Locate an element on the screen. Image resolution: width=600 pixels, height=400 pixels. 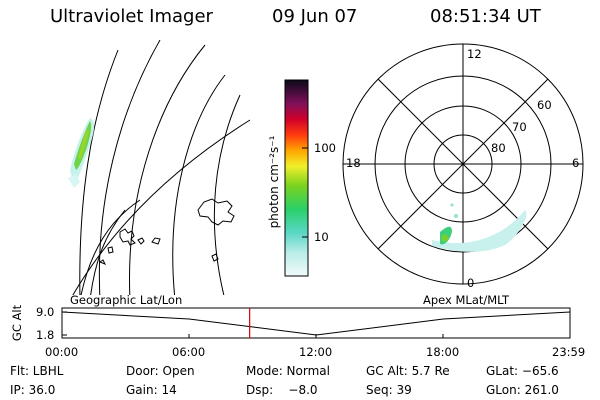
gain-info: Gain: 14 is located at coordinates (151, 390).